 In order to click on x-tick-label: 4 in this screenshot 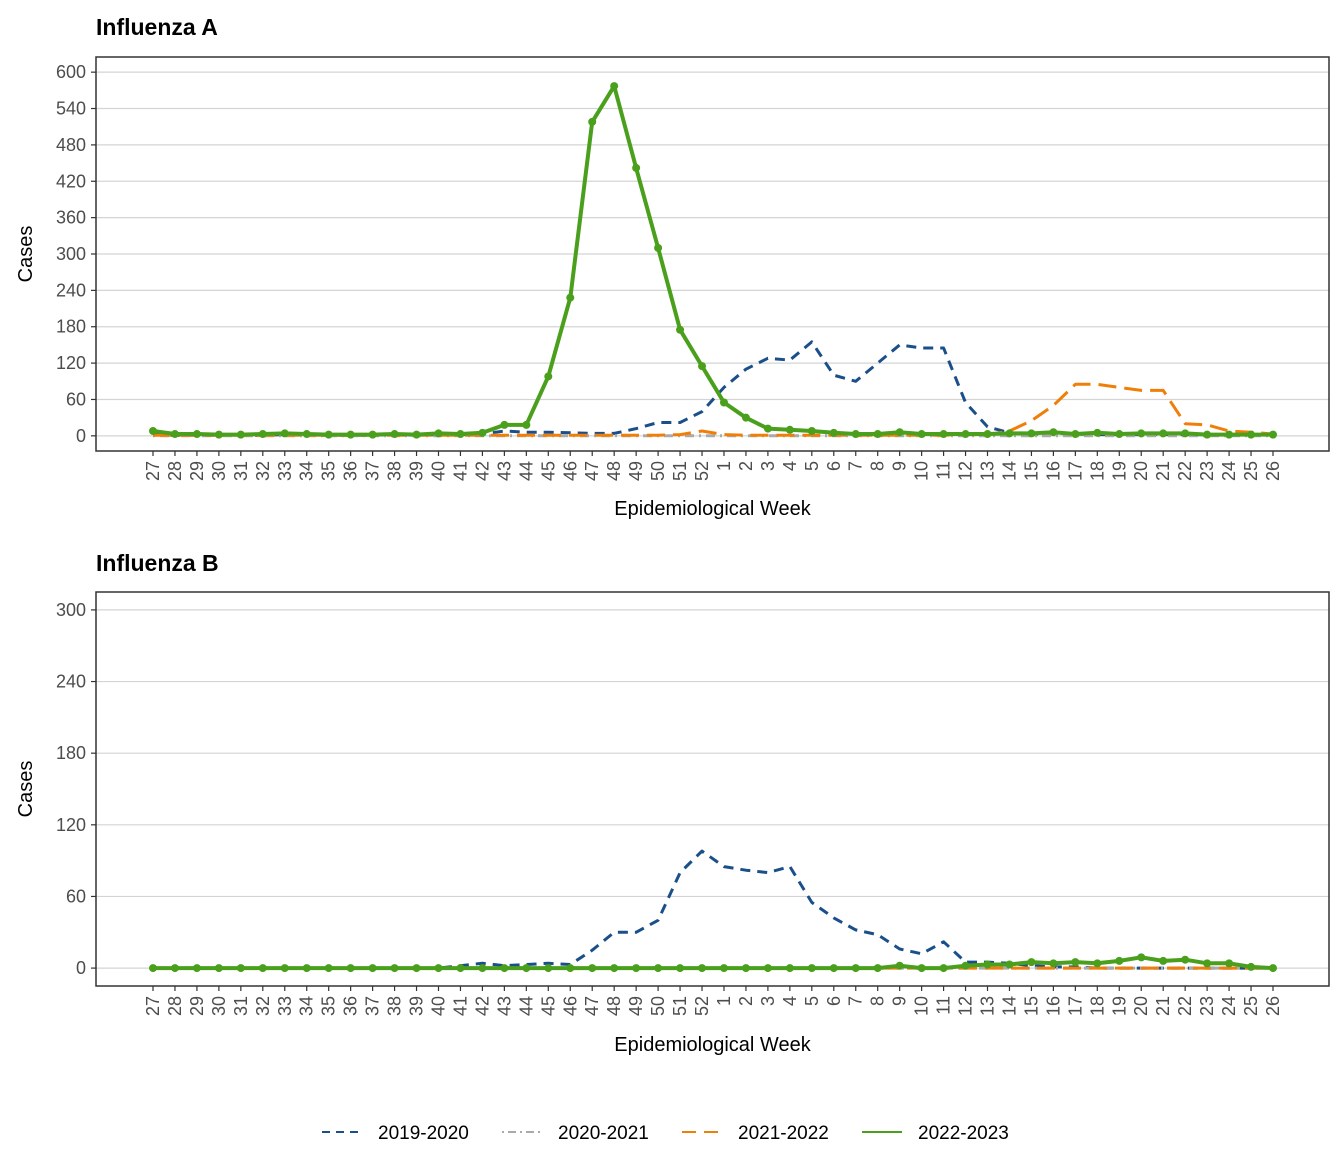, I will do `click(790, 466)`.